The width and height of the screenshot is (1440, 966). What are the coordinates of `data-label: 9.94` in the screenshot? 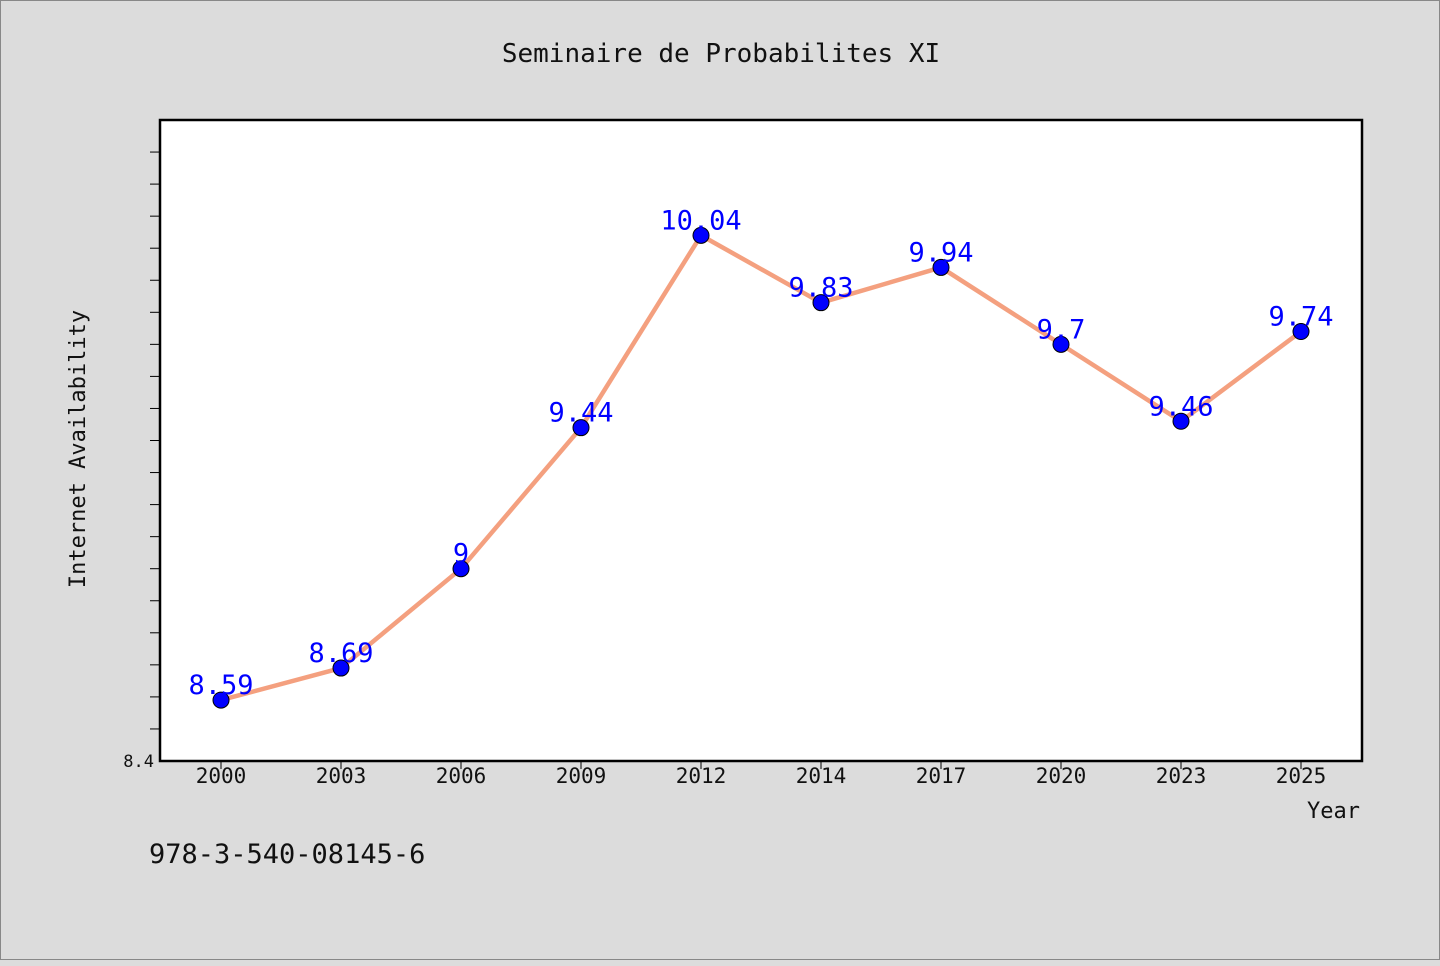 It's located at (940, 252).